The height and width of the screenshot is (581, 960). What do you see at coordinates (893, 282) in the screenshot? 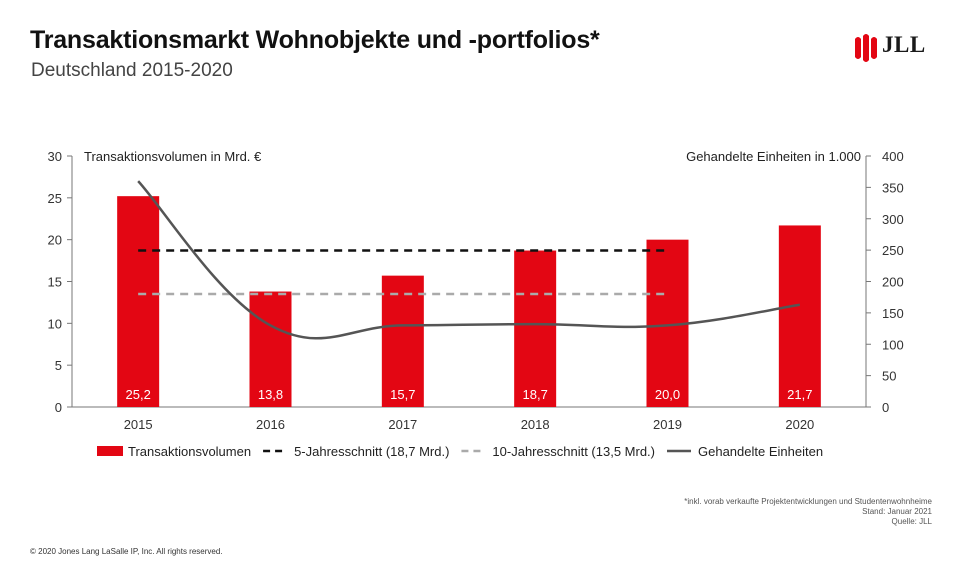
I see `right-tick-label: 200` at bounding box center [893, 282].